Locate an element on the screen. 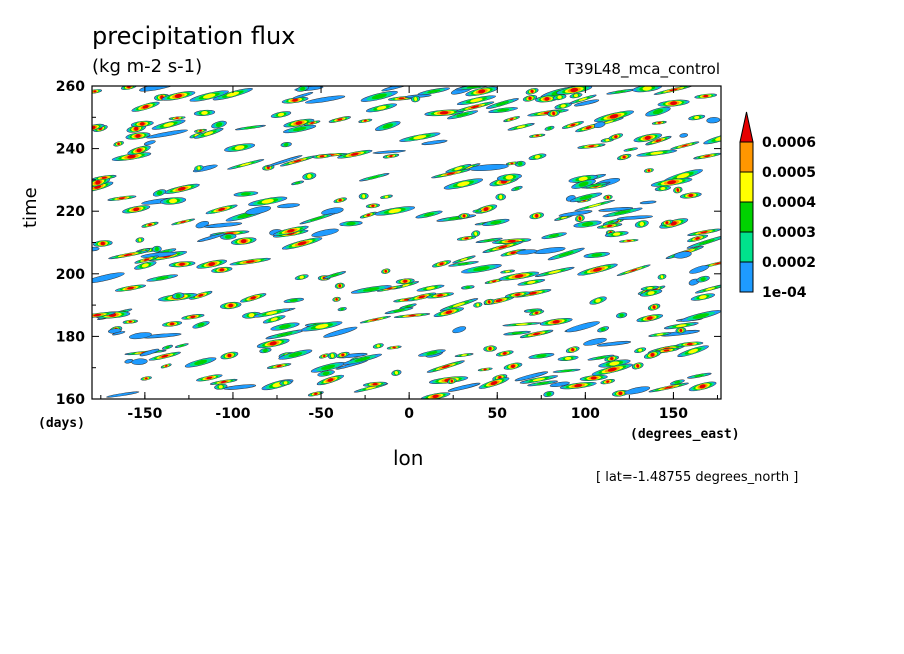 The height and width of the screenshot is (654, 904). colorbar-label: 0.0002 is located at coordinates (789, 263).